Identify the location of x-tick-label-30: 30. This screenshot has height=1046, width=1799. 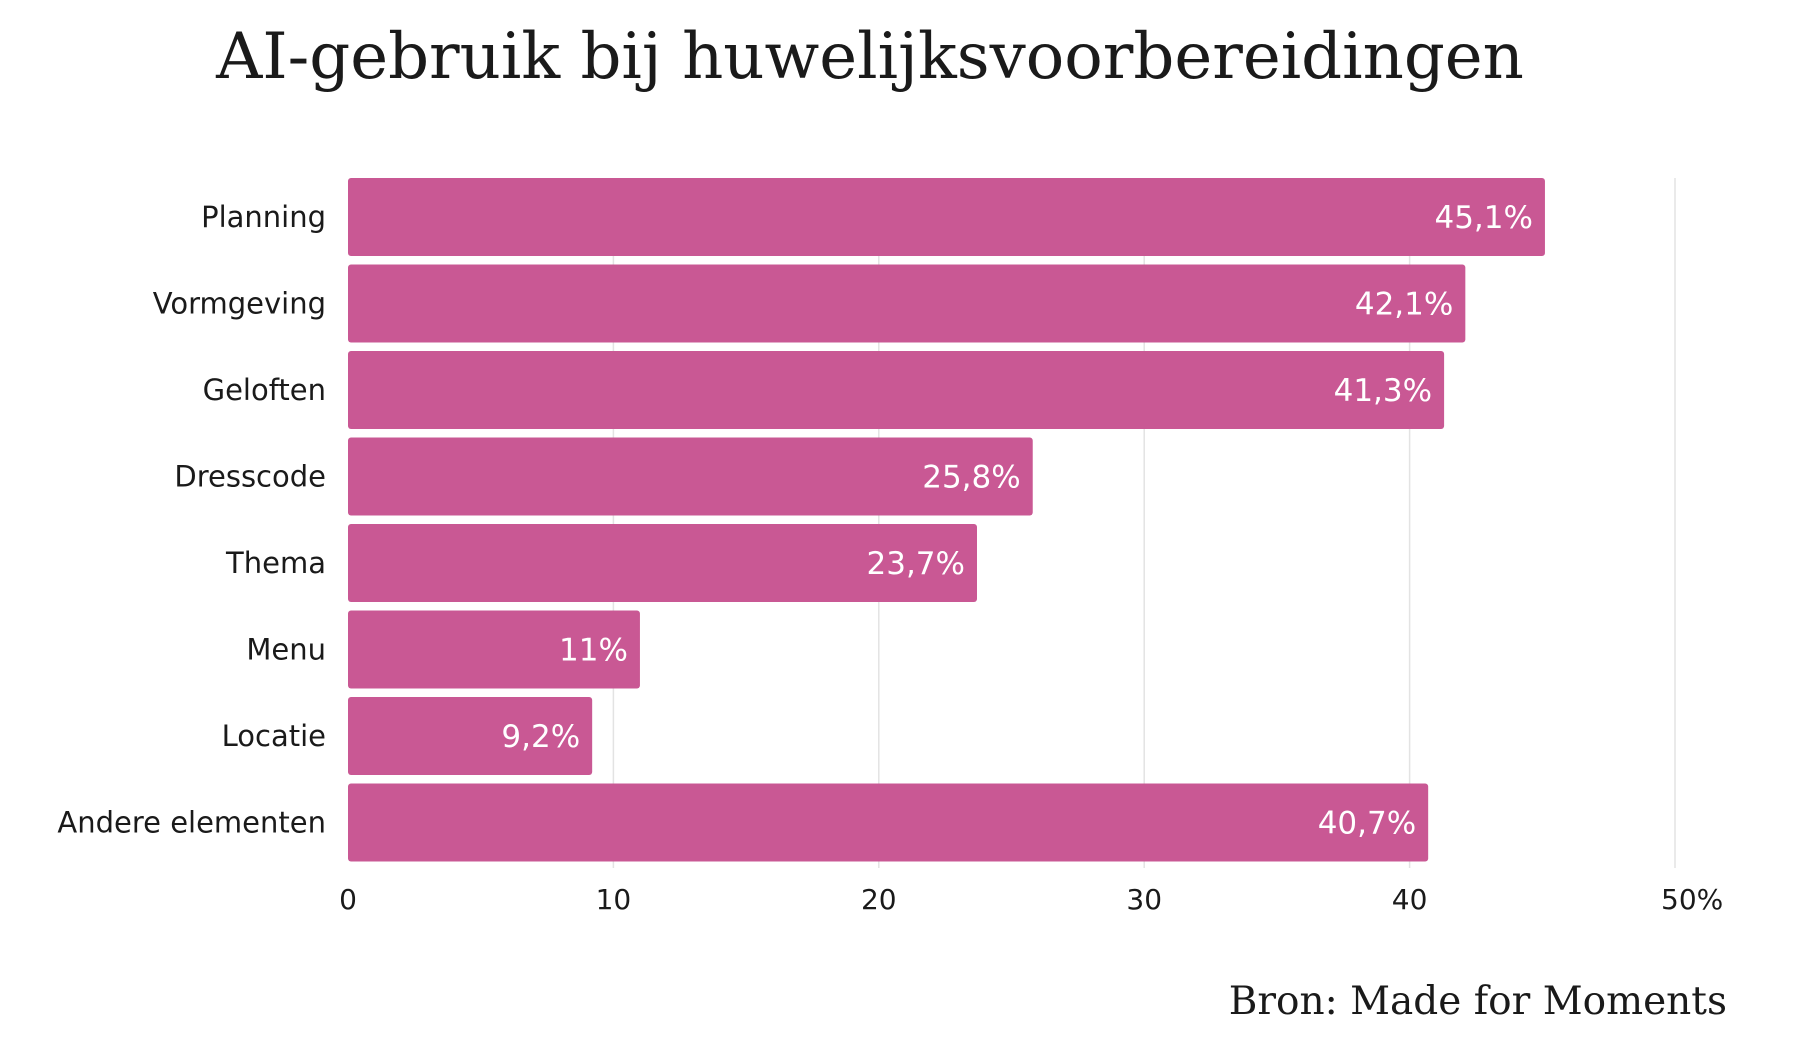
(1144, 899).